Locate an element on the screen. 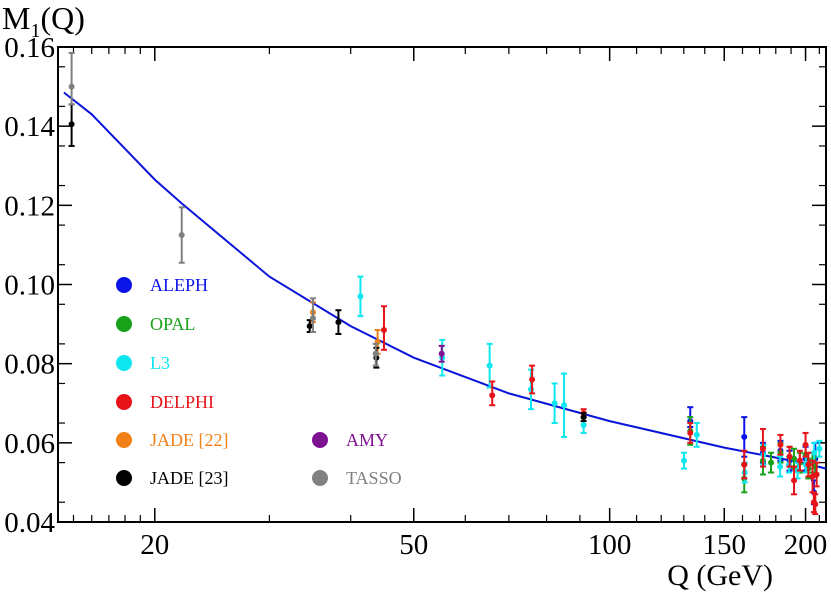 The image size is (831, 592). legend-label: DELPHI is located at coordinates (182, 402).